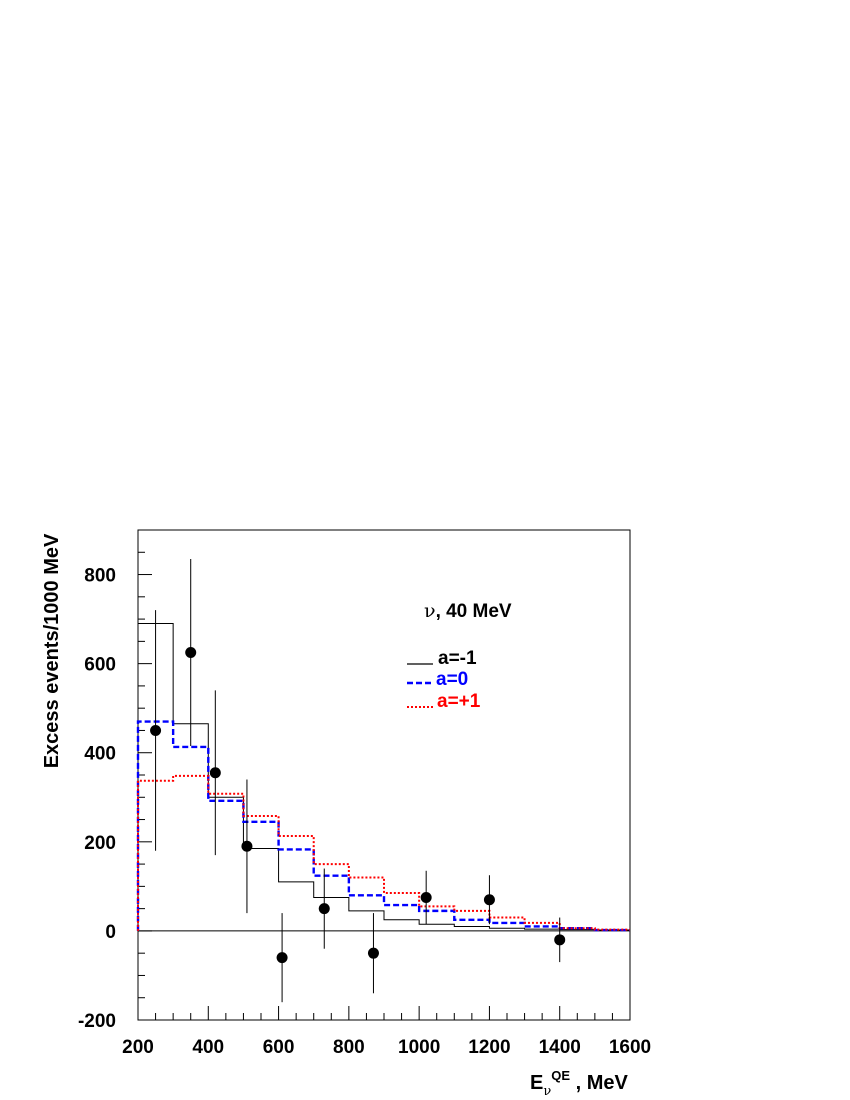 Image resolution: width=850 pixels, height=1100 pixels. What do you see at coordinates (208, 1047) in the screenshot?
I see `x-tick-label: 400` at bounding box center [208, 1047].